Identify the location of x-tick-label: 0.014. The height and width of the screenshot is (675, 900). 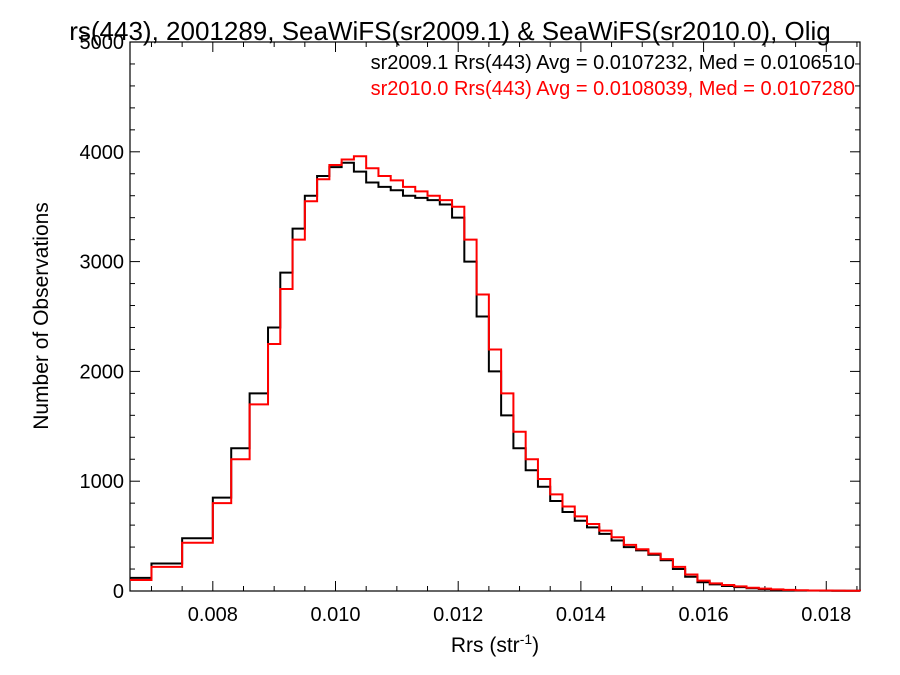
(581, 615).